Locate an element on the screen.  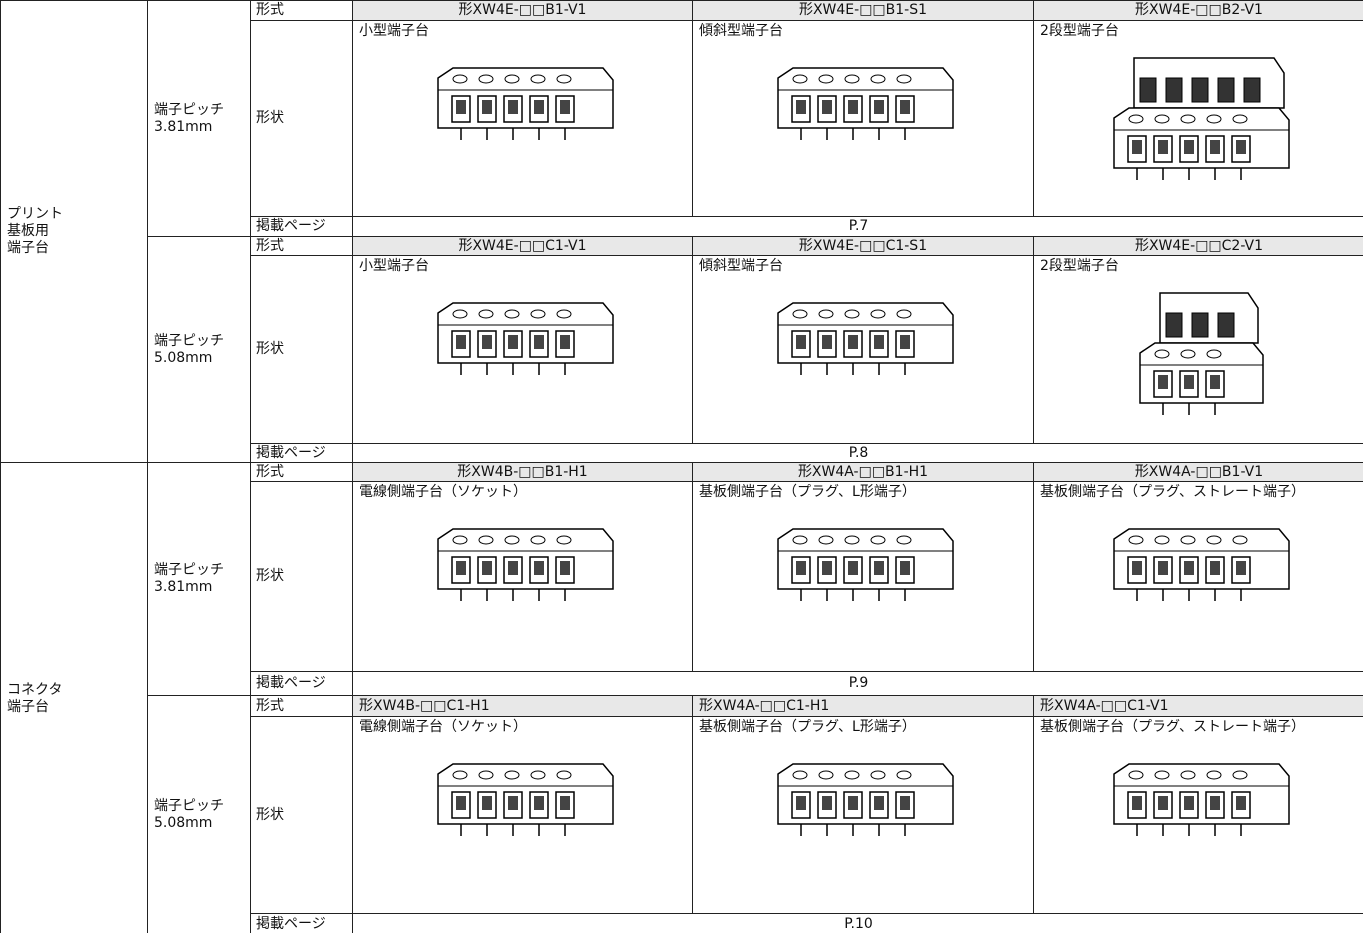
page-cell: P.9 is located at coordinates (857, 683).